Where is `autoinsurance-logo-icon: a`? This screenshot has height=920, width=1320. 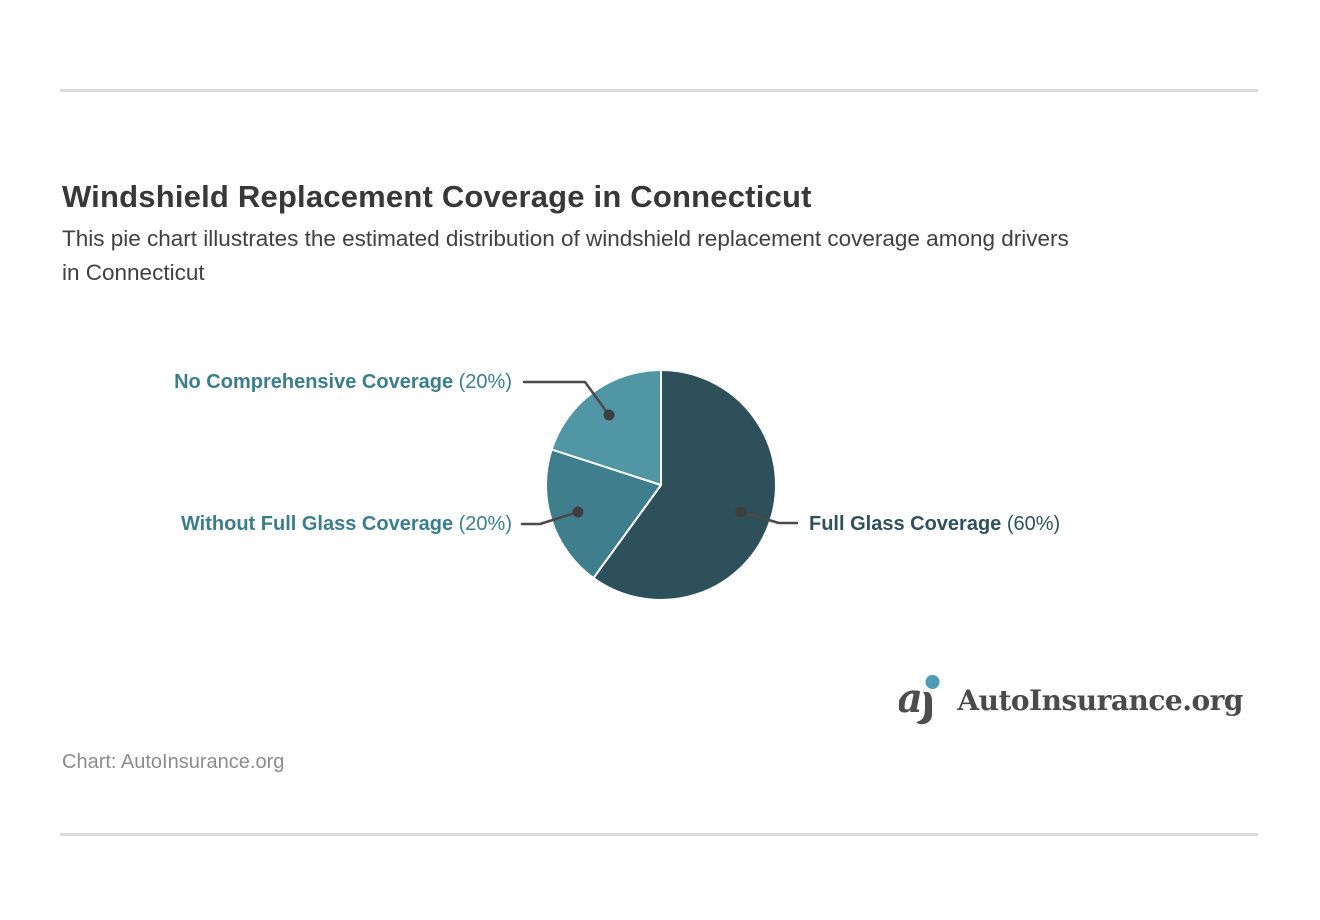 autoinsurance-logo-icon: a is located at coordinates (919, 700).